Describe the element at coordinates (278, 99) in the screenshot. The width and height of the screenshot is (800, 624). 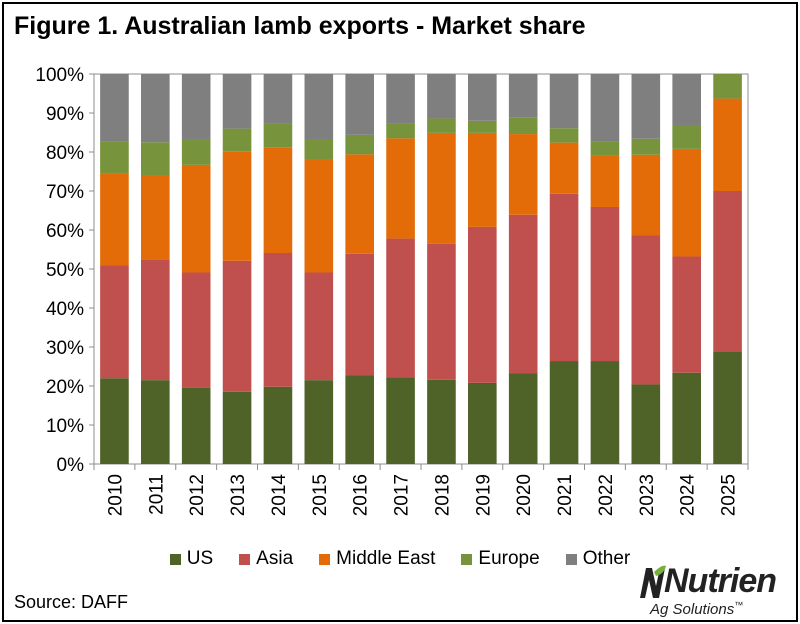
I see `bar-other-2014` at that location.